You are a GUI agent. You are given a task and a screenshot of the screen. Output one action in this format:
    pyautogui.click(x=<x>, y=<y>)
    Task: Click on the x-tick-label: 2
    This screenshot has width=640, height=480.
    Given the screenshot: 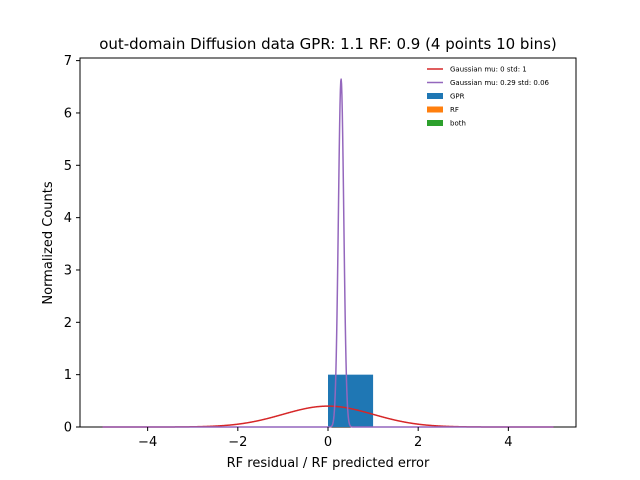 What is the action you would take?
    pyautogui.click(x=418, y=442)
    